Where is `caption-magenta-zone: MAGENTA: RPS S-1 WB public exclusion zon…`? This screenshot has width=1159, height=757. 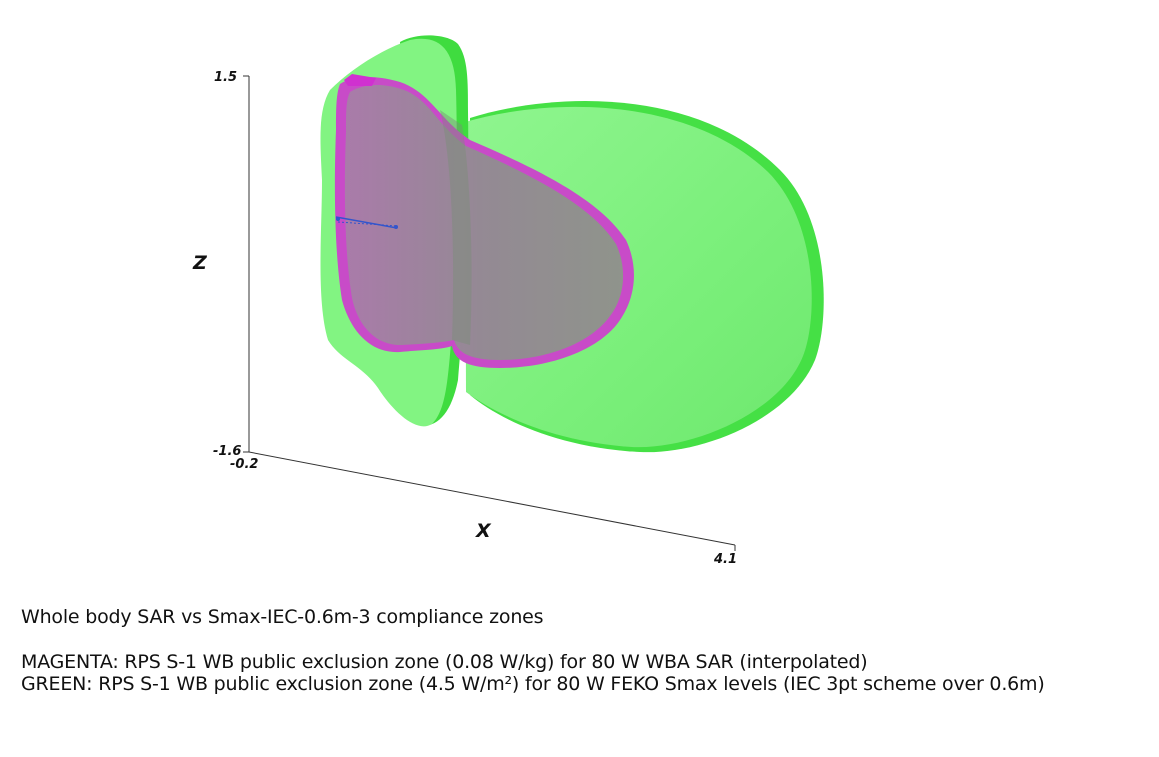 caption-magenta-zone: MAGENTA: RPS S-1 WB public exclusion zon… is located at coordinates (444, 662).